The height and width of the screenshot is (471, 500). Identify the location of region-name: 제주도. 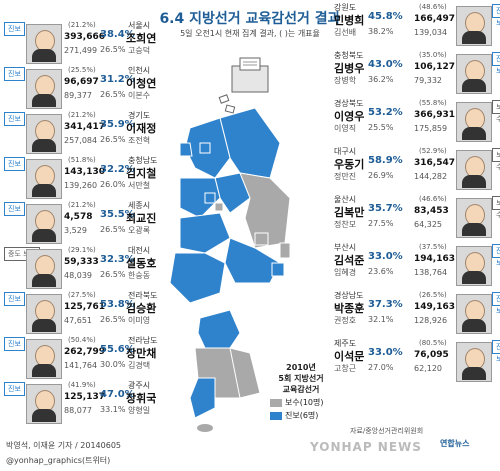
(345, 343).